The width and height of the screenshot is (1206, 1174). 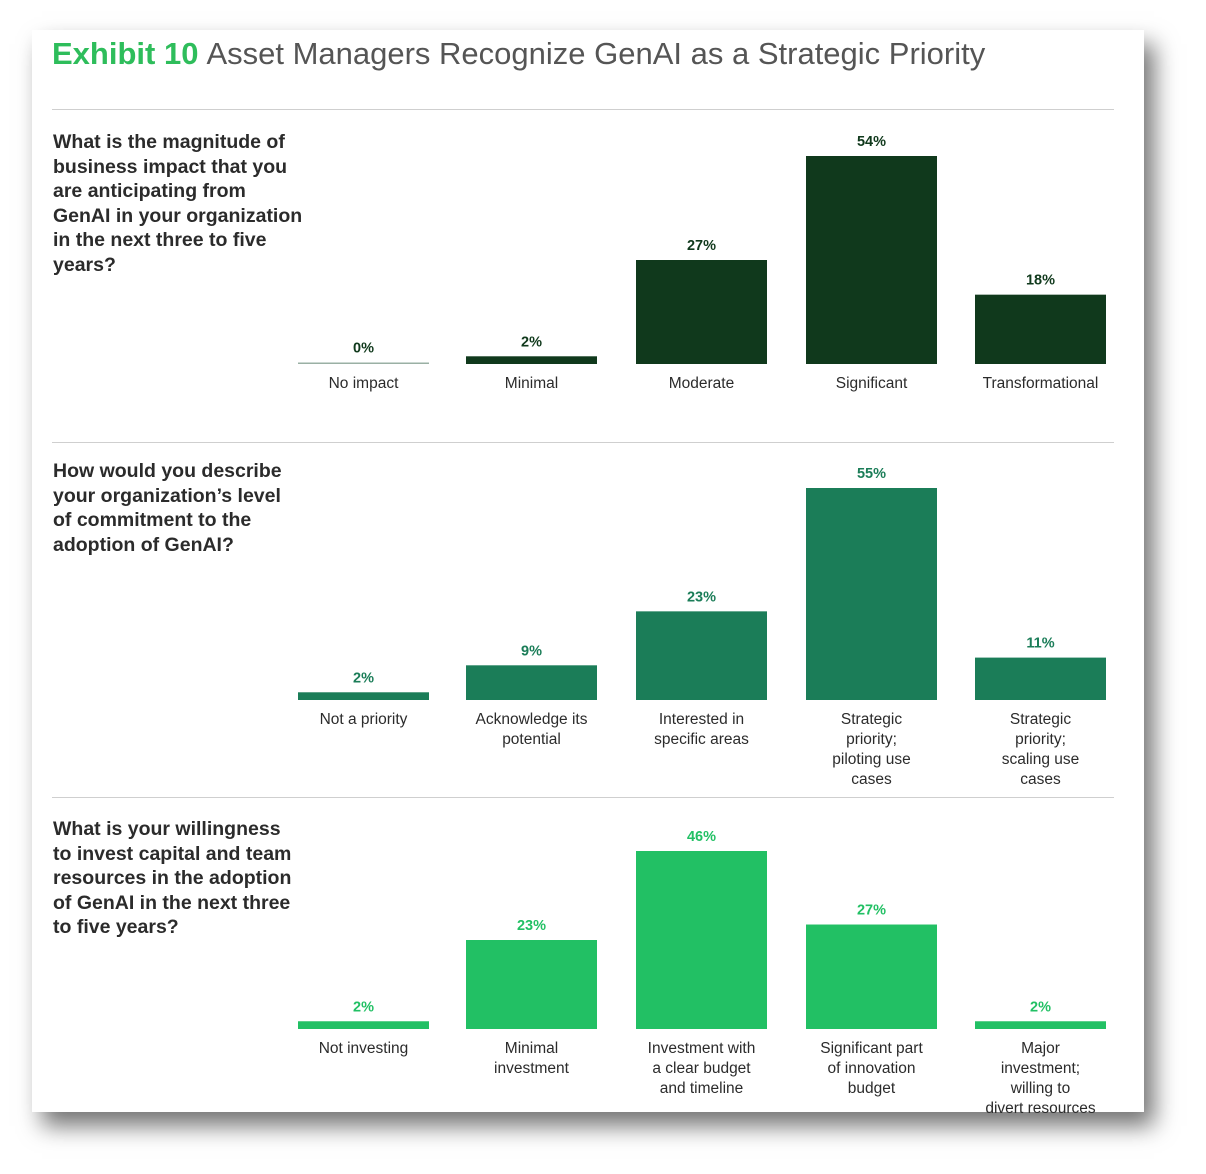 I want to click on exhibit-number: Exhibit 10, so click(x=125, y=53).